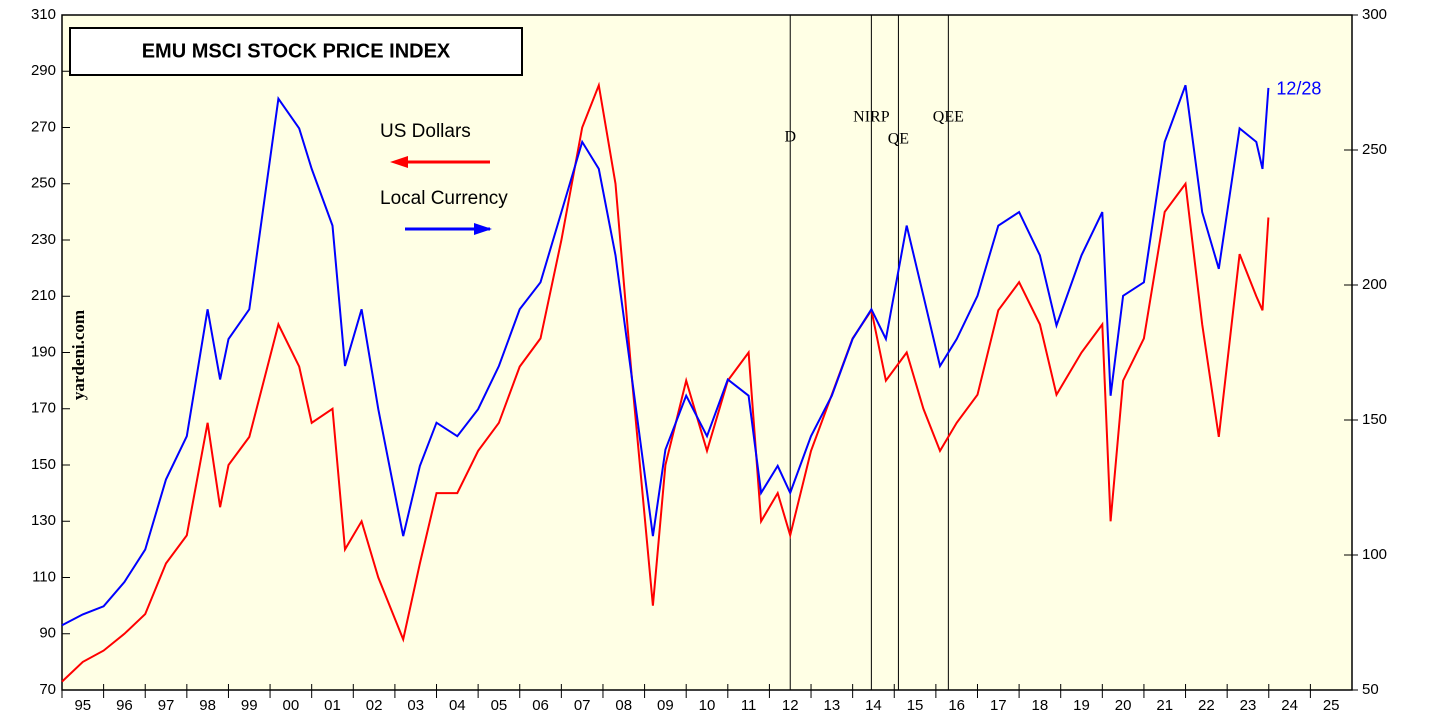 This screenshot has width=1431, height=719. I want to click on x-tick-label: 10, so click(707, 705).